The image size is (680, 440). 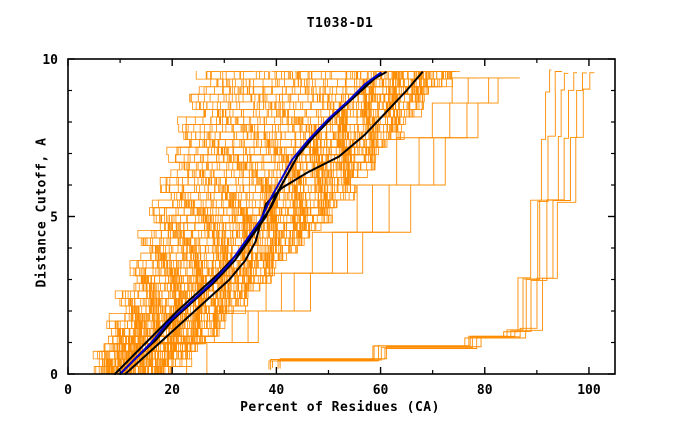 I want to click on x-axis-label: Percent of Residues (CA), so click(x=340, y=407).